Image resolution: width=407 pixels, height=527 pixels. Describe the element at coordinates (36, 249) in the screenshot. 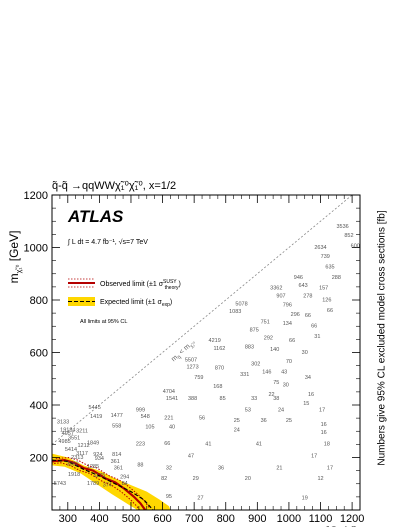

I see `y-tick-label-4: 1000` at that location.